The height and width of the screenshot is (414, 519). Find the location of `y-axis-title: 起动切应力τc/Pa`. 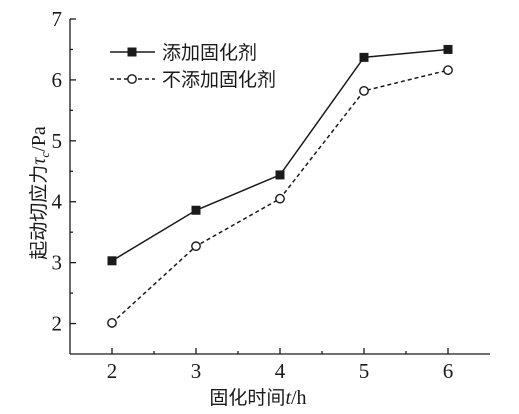

y-axis-title: 起动切应力τc/Pa is located at coordinates (40, 193).